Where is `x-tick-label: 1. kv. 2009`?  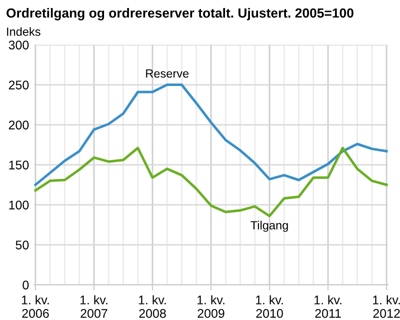 x-tick-label: 1. kv. 2009 is located at coordinates (210, 306).